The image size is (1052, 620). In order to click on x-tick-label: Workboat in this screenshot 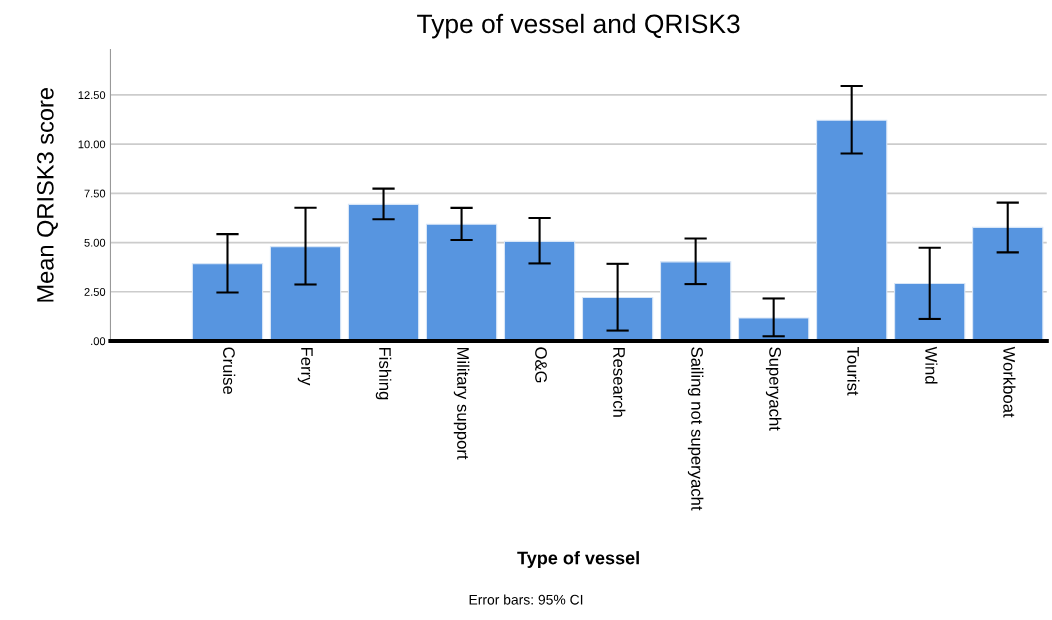, I will do `click(1009, 382)`.